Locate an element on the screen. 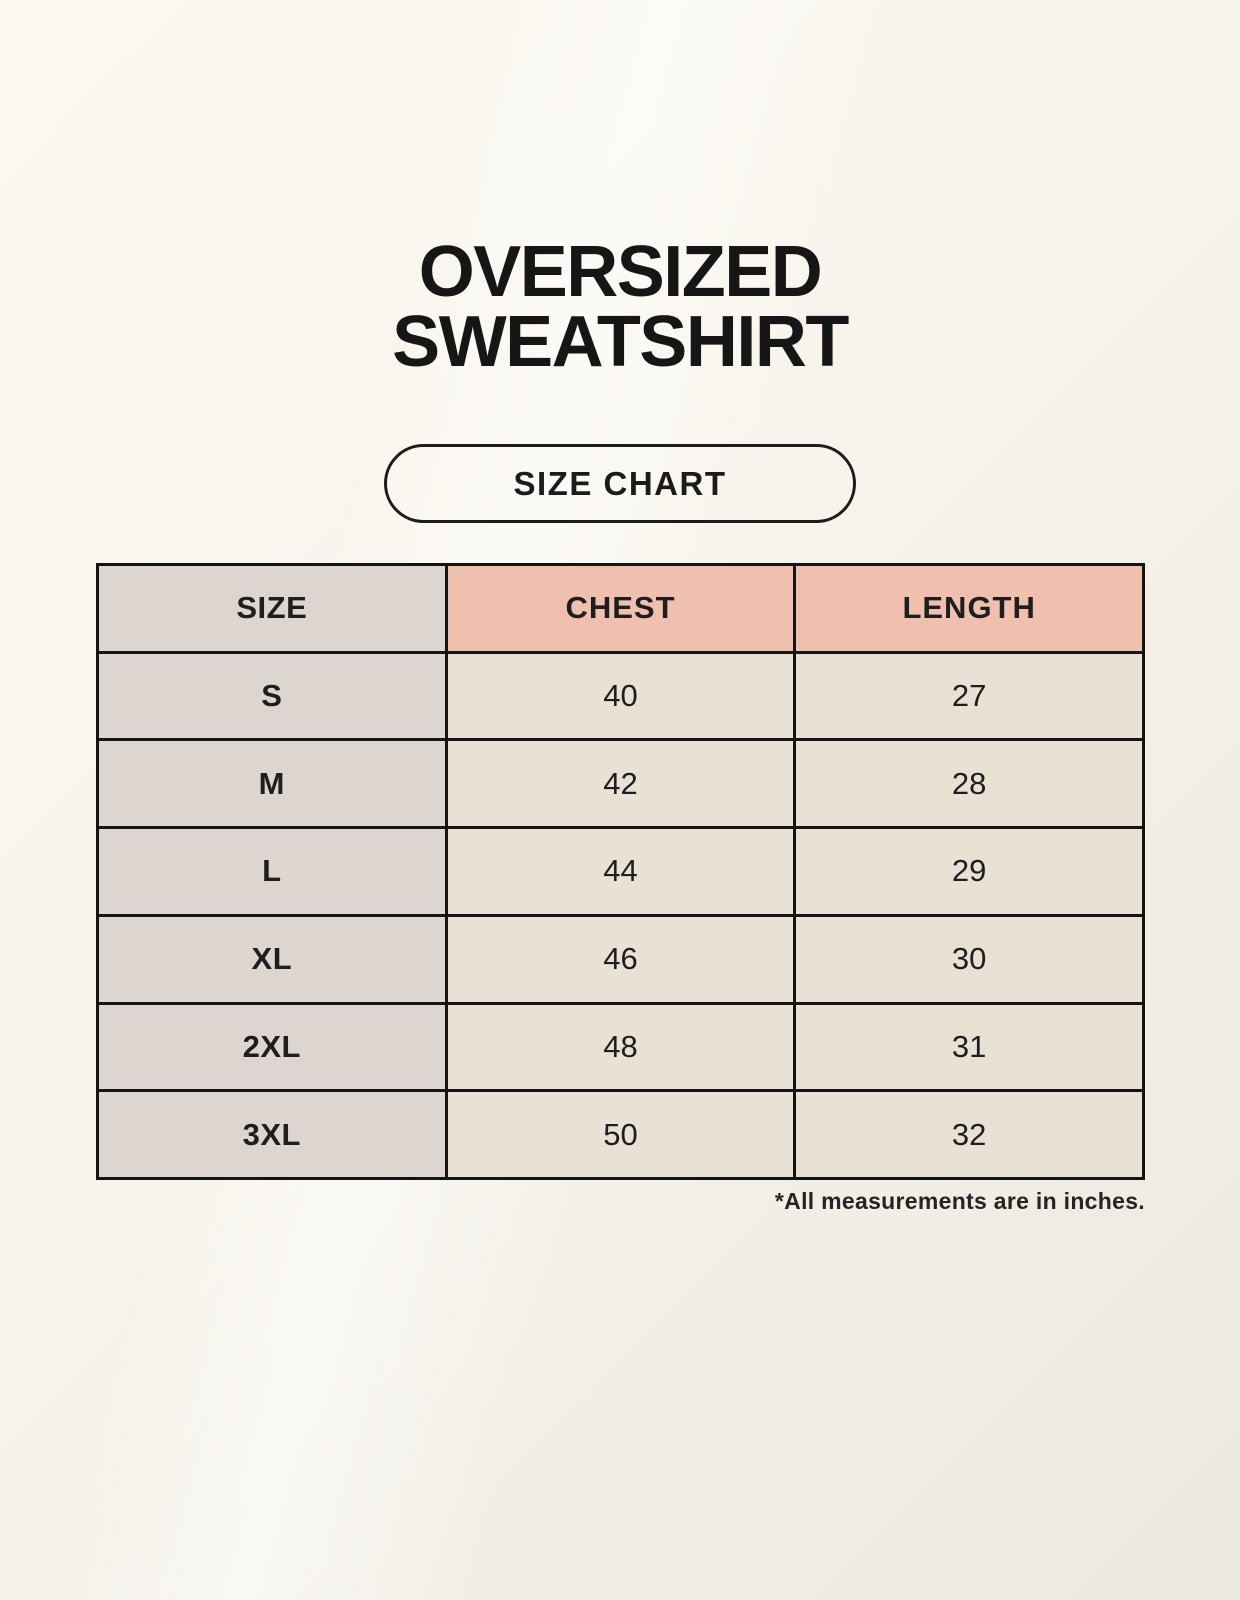 This screenshot has width=1240, height=1600. page-title-line-1: OVERSIZED is located at coordinates (620, 272).